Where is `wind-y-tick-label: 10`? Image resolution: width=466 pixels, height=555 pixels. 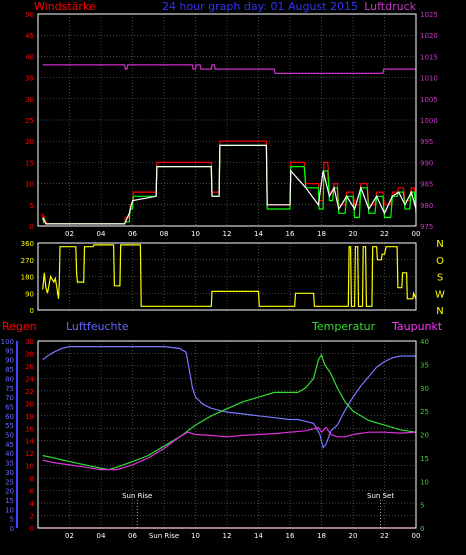 wind-y-tick-label: 10 is located at coordinates (29, 185).